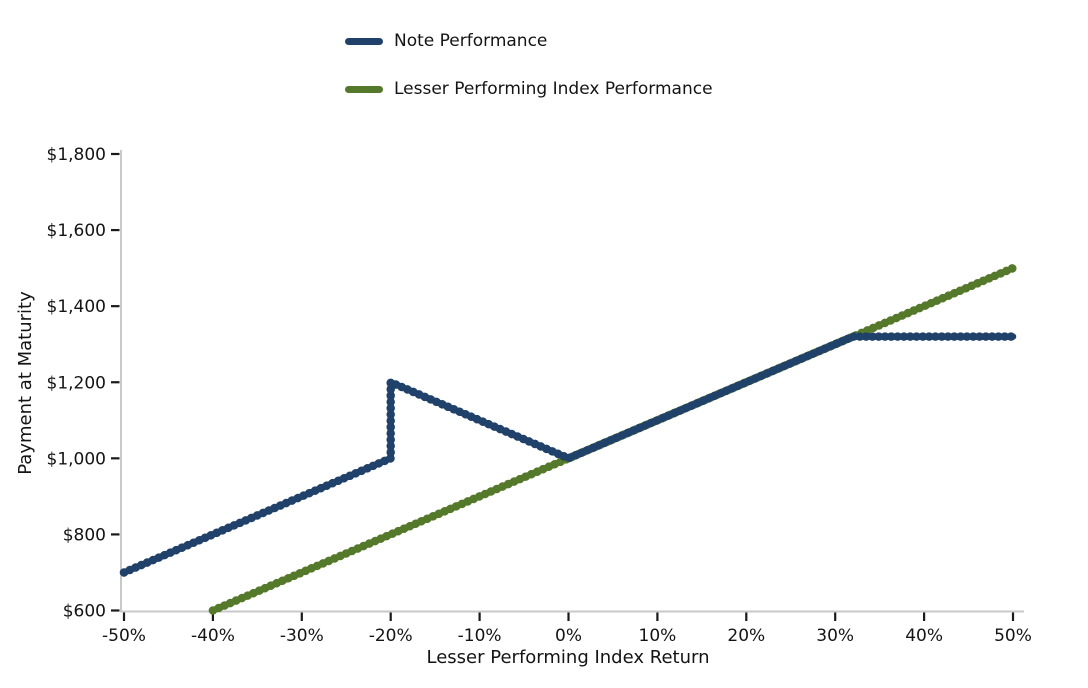 This screenshot has width=1088, height=688. I want to click on legend-swatch-note-performance, so click(364, 41).